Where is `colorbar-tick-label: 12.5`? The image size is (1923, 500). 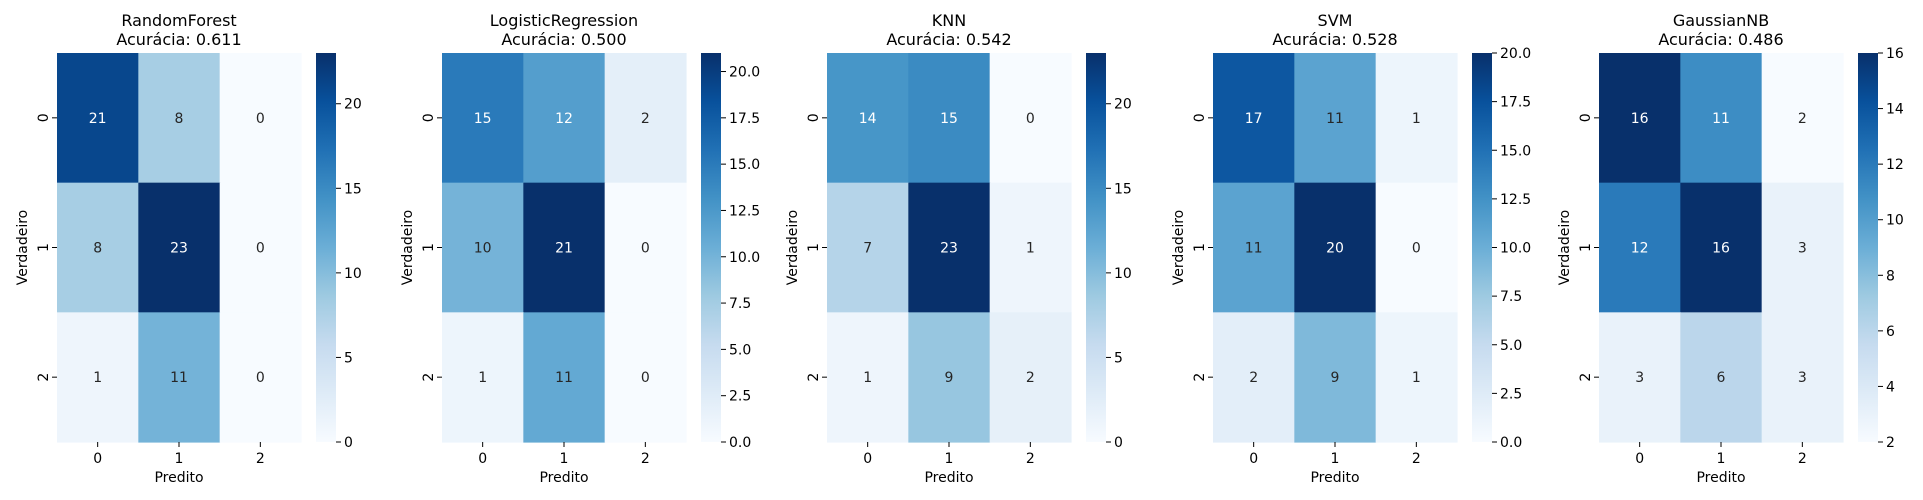
colorbar-tick-label: 12.5 is located at coordinates (1515, 200).